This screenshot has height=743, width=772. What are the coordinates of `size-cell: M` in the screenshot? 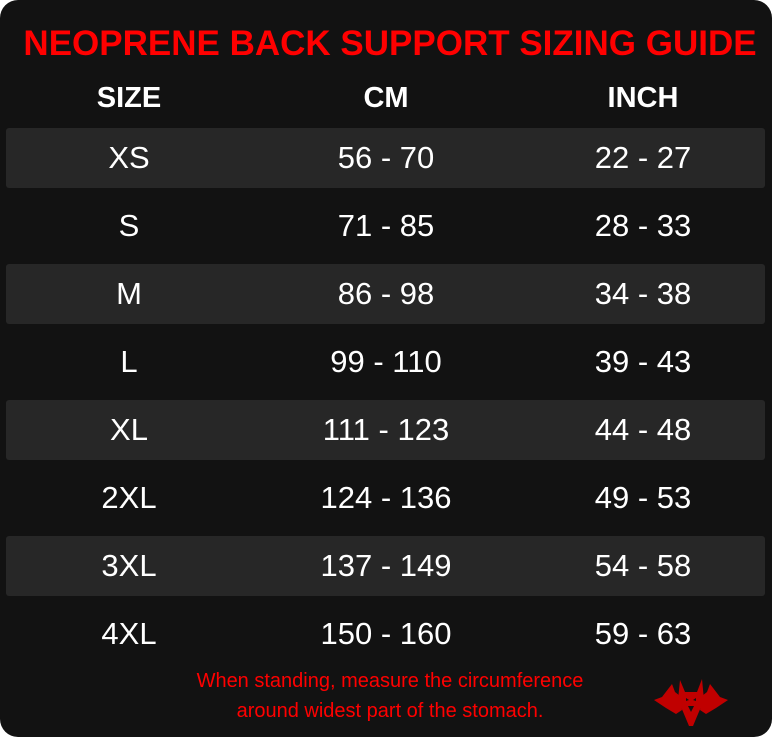 It's located at (129, 293).